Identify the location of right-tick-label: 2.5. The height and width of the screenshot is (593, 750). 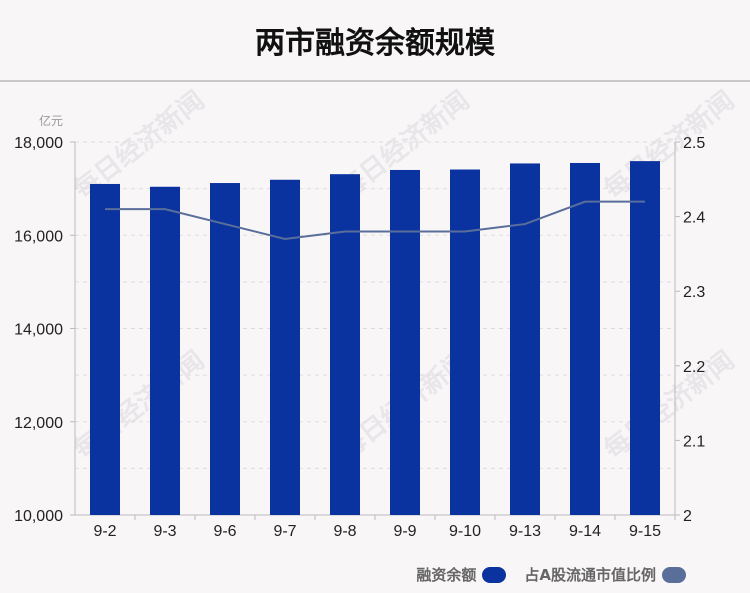
(694, 143).